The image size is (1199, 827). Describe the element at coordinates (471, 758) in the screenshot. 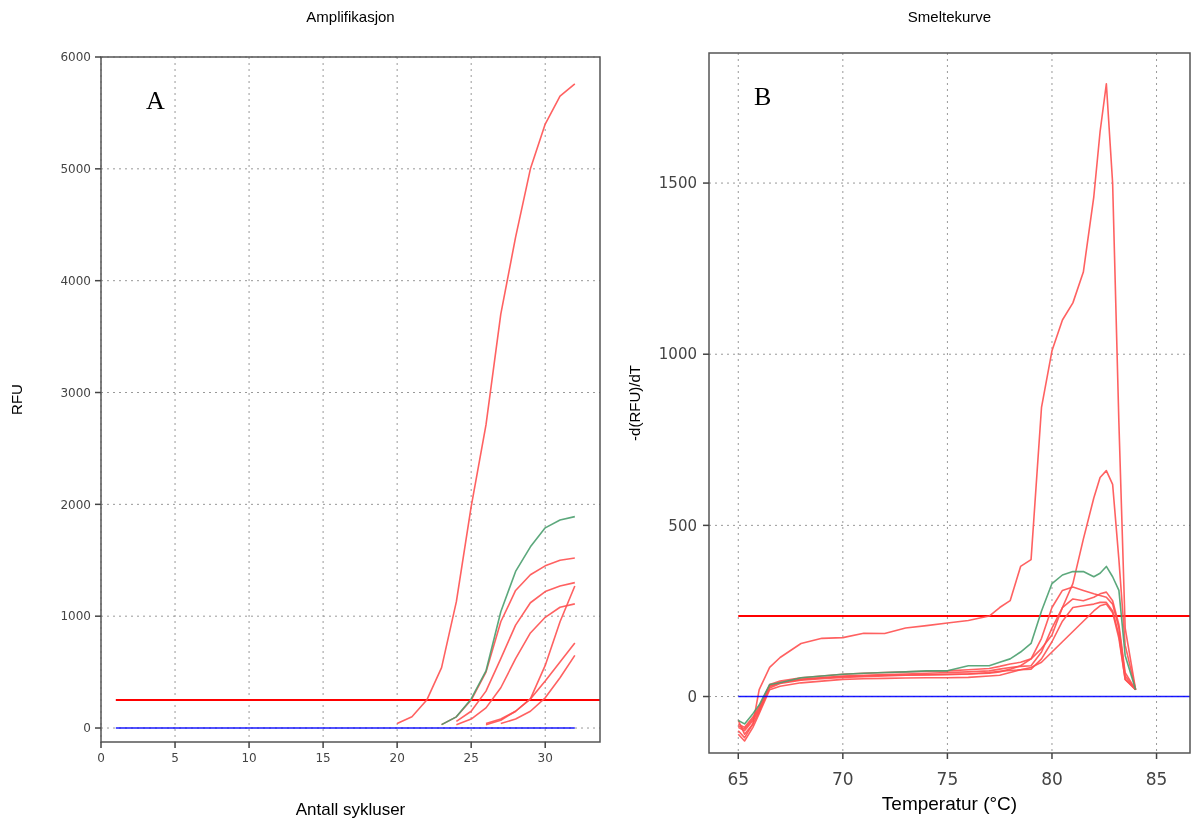

I see `x-tick-label: 25` at that location.